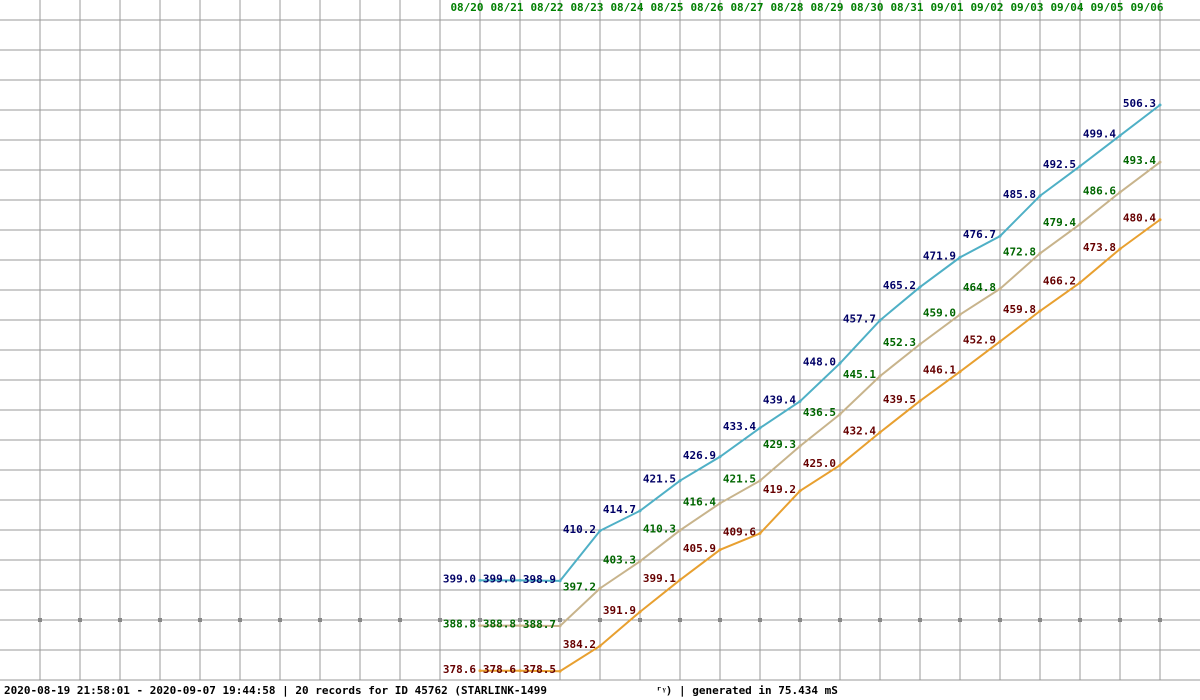  Describe the element at coordinates (539, 579) in the screenshot. I see `data-label: 398.9` at that location.